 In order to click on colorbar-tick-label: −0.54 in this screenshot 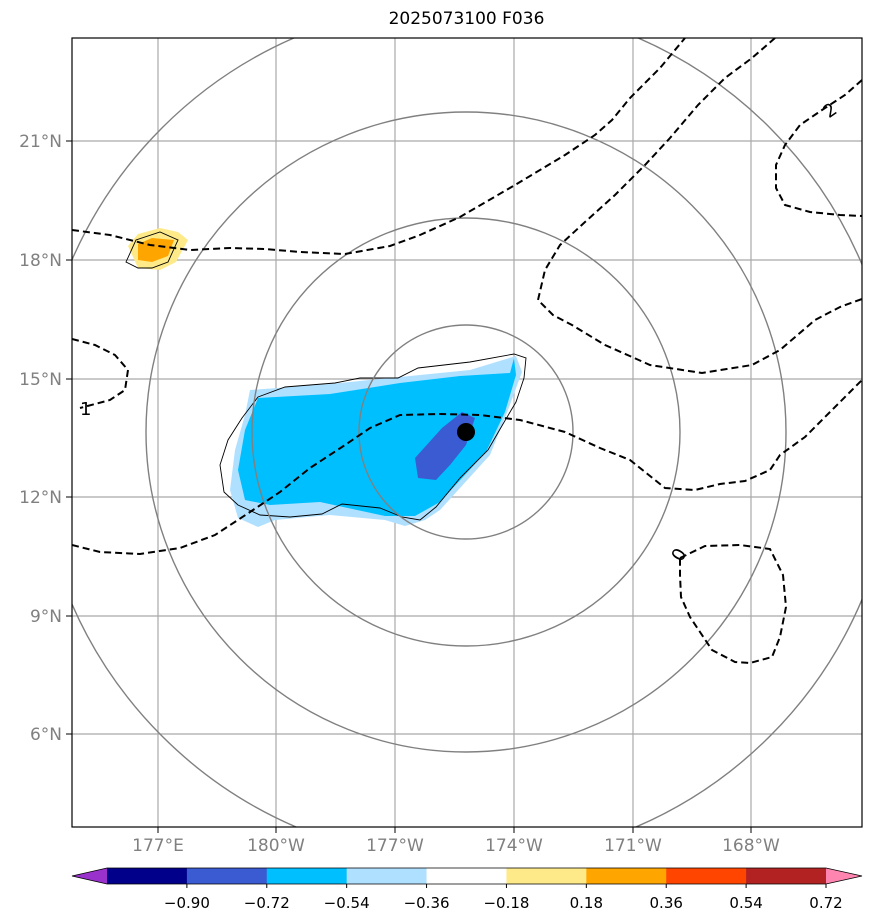, I will do `click(347, 903)`.